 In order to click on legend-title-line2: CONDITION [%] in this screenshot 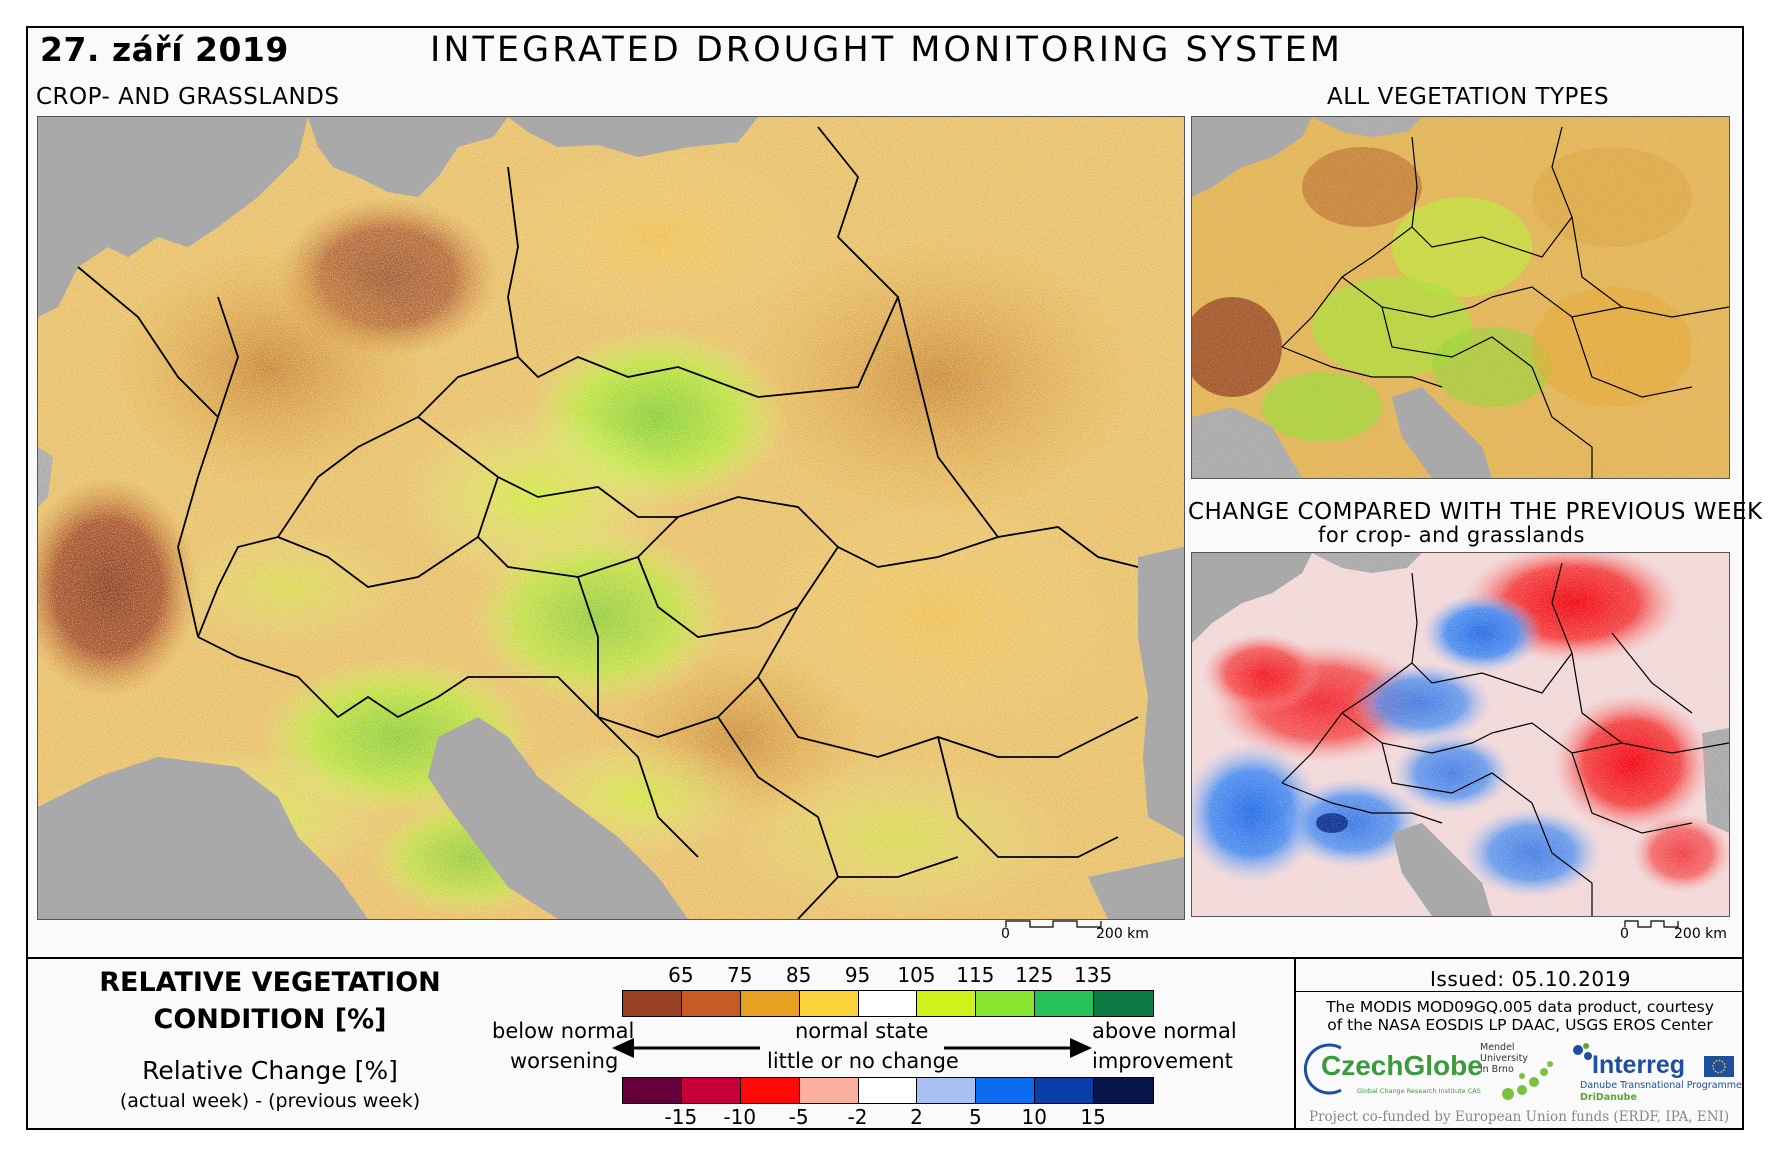, I will do `click(270, 1019)`.